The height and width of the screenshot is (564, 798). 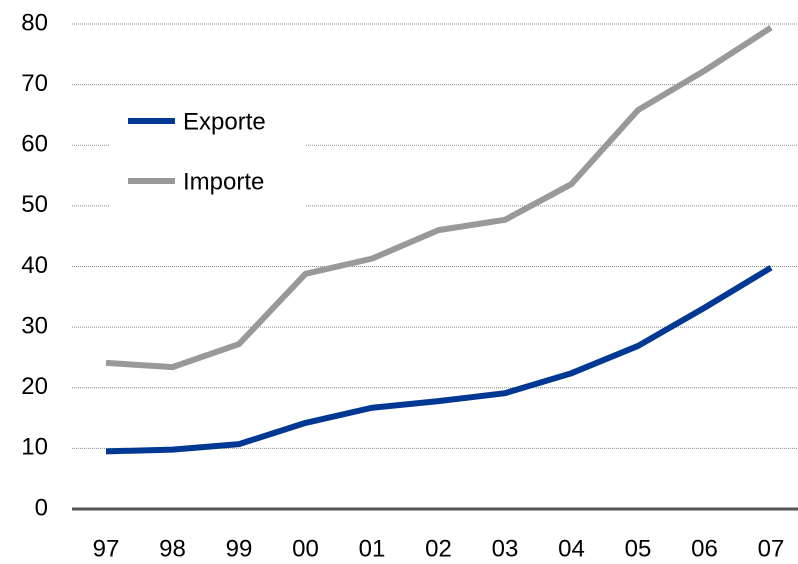 I want to click on legend-label: Exporte, so click(x=224, y=121).